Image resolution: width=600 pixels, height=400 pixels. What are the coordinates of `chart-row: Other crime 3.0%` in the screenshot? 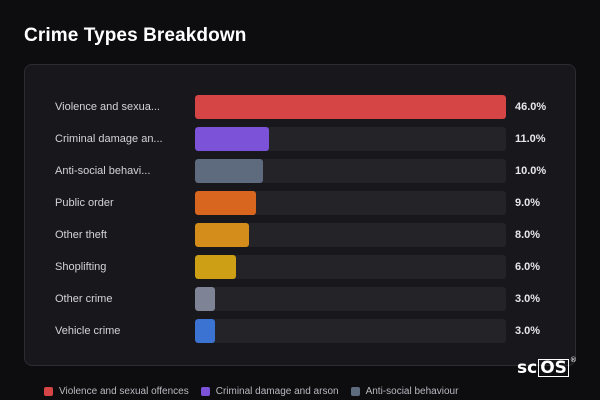 It's located at (300, 299).